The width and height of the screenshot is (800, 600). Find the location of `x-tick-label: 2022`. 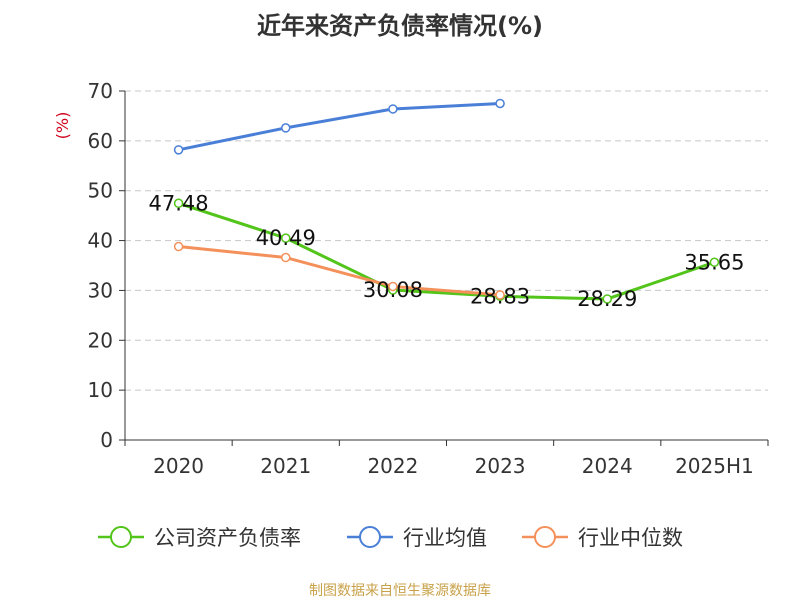

x-tick-label: 2022 is located at coordinates (392, 466).